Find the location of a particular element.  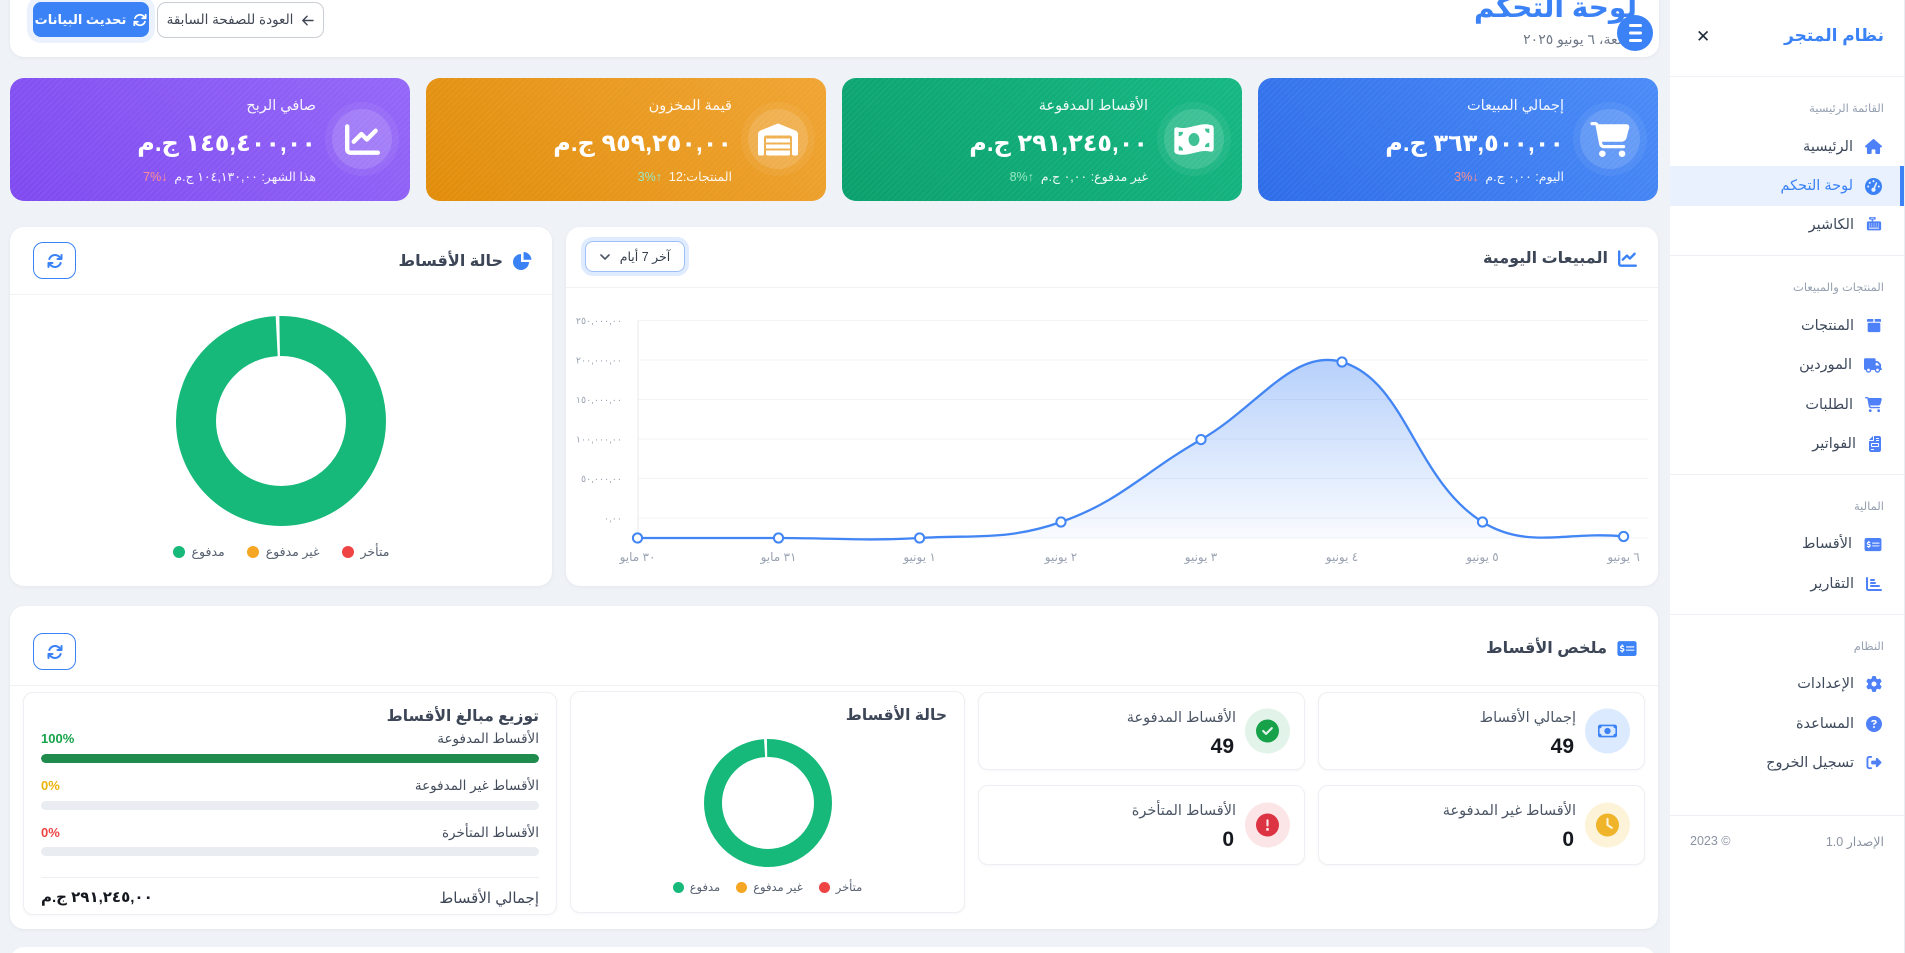

svg-text: ٦ يونيو is located at coordinates (1623, 557).